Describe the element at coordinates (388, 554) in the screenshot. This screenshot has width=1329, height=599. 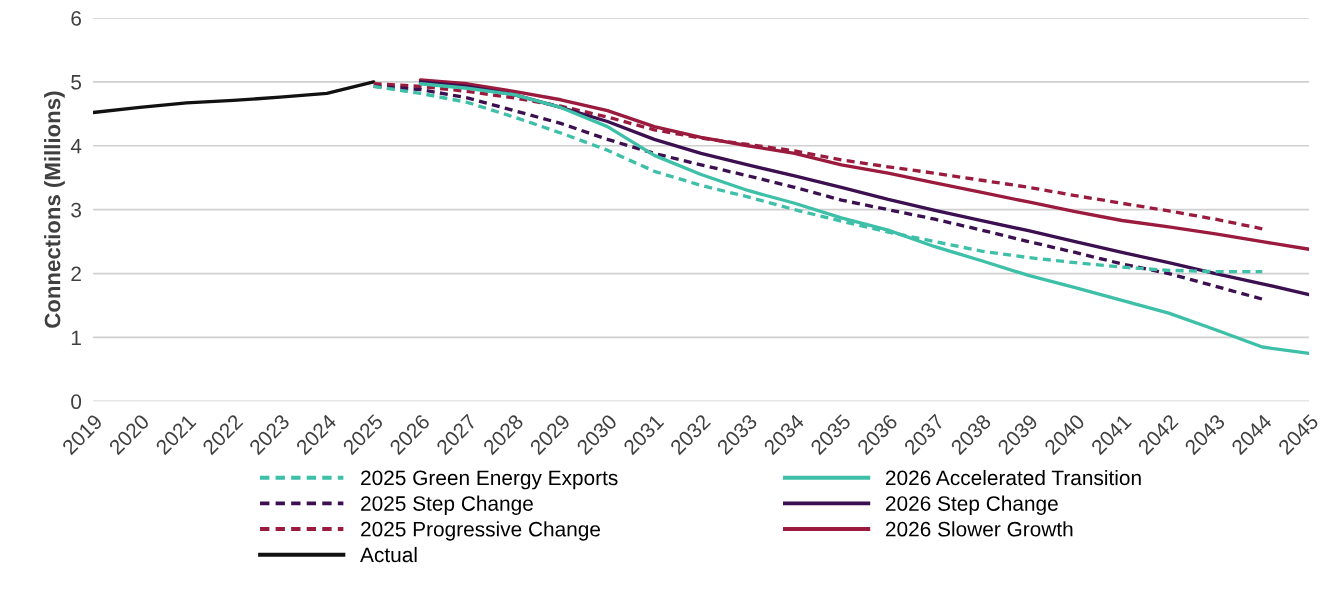
I see `legend-label: Actual` at that location.